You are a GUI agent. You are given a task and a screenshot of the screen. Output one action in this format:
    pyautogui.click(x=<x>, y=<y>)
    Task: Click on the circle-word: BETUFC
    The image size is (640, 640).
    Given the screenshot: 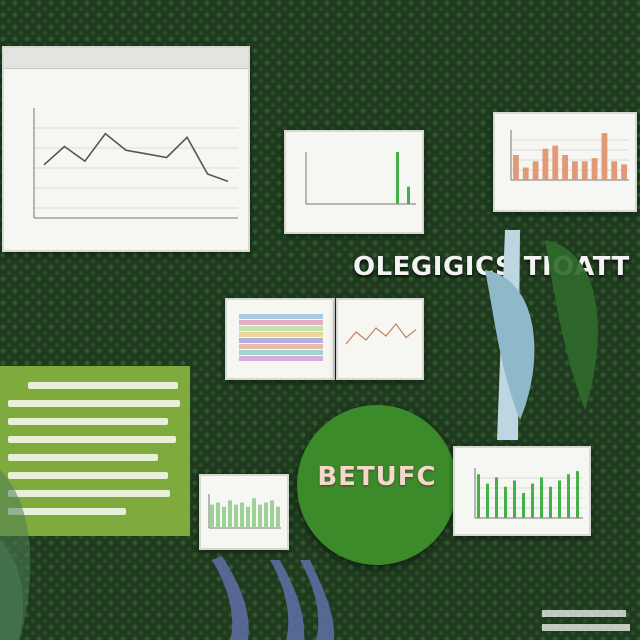 What is the action you would take?
    pyautogui.click(x=377, y=477)
    